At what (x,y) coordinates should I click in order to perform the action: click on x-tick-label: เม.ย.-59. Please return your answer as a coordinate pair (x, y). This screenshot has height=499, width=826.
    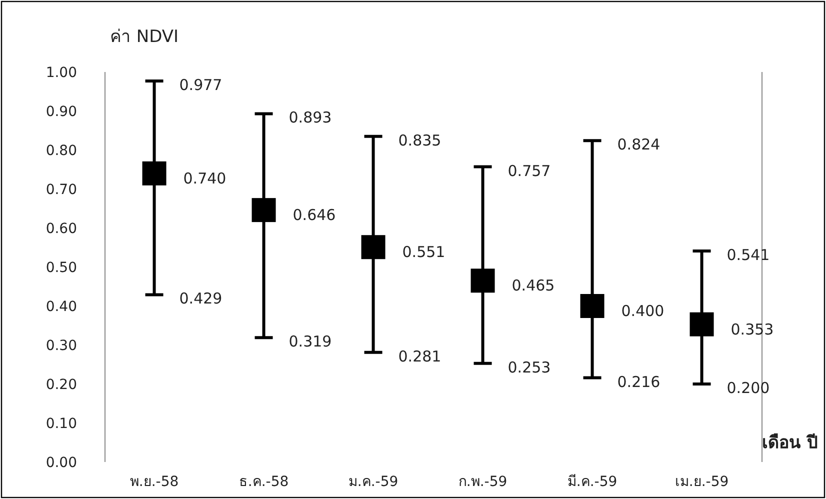
    Looking at the image, I should click on (701, 482).